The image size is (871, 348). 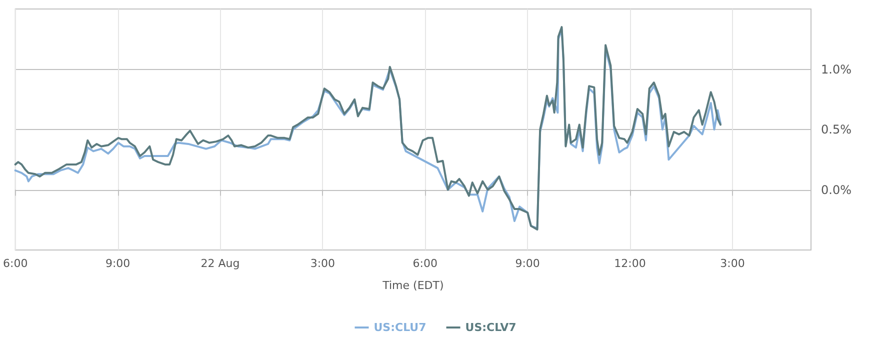 What do you see at coordinates (413, 285) in the screenshot?
I see `x-axis-title: Time (EDT)` at bounding box center [413, 285].